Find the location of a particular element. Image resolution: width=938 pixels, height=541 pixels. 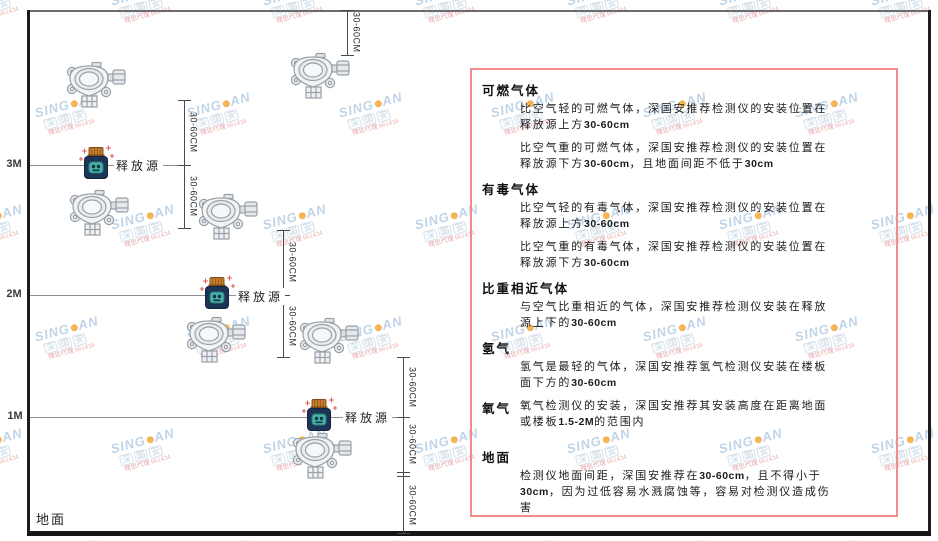

dim-3m-line is located at coordinates (184, 164).